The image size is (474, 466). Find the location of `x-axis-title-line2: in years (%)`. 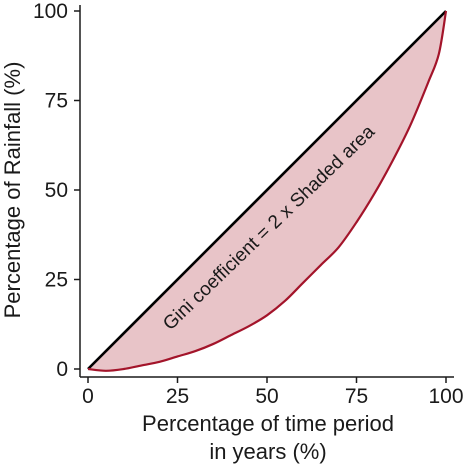

x-axis-title-line2: in years (%) is located at coordinates (267, 451).